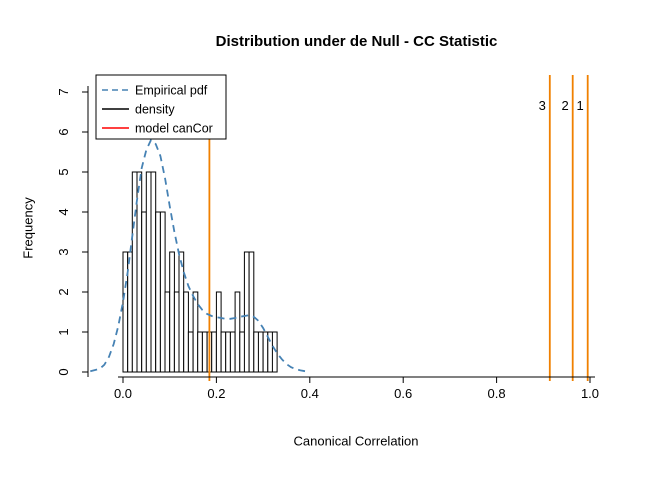 This screenshot has height=480, width=672. What do you see at coordinates (63, 371) in the screenshot?
I see `y-axis-tick-label: 0` at bounding box center [63, 371].